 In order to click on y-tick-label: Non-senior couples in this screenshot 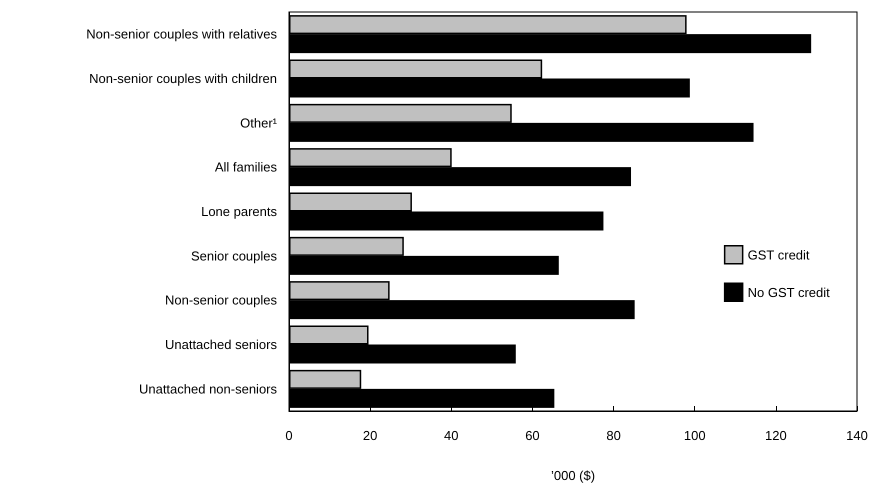, I will do `click(221, 300)`.